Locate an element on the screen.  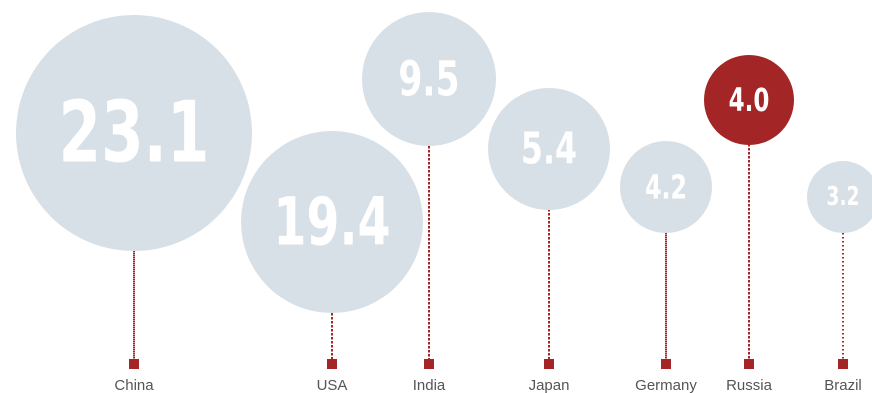
marker-india is located at coordinates (429, 364).